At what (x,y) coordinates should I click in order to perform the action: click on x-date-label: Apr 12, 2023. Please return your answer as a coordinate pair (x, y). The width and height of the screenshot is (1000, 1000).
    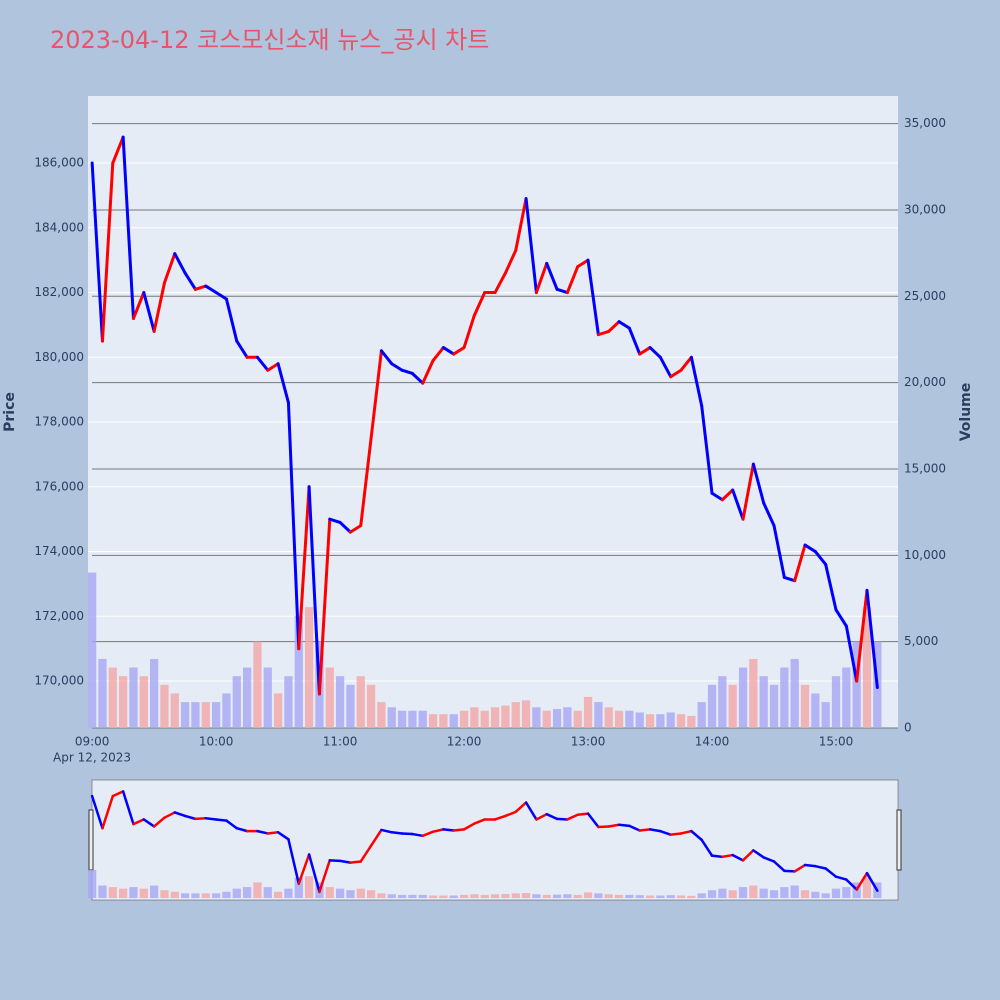
    Looking at the image, I should click on (92, 758).